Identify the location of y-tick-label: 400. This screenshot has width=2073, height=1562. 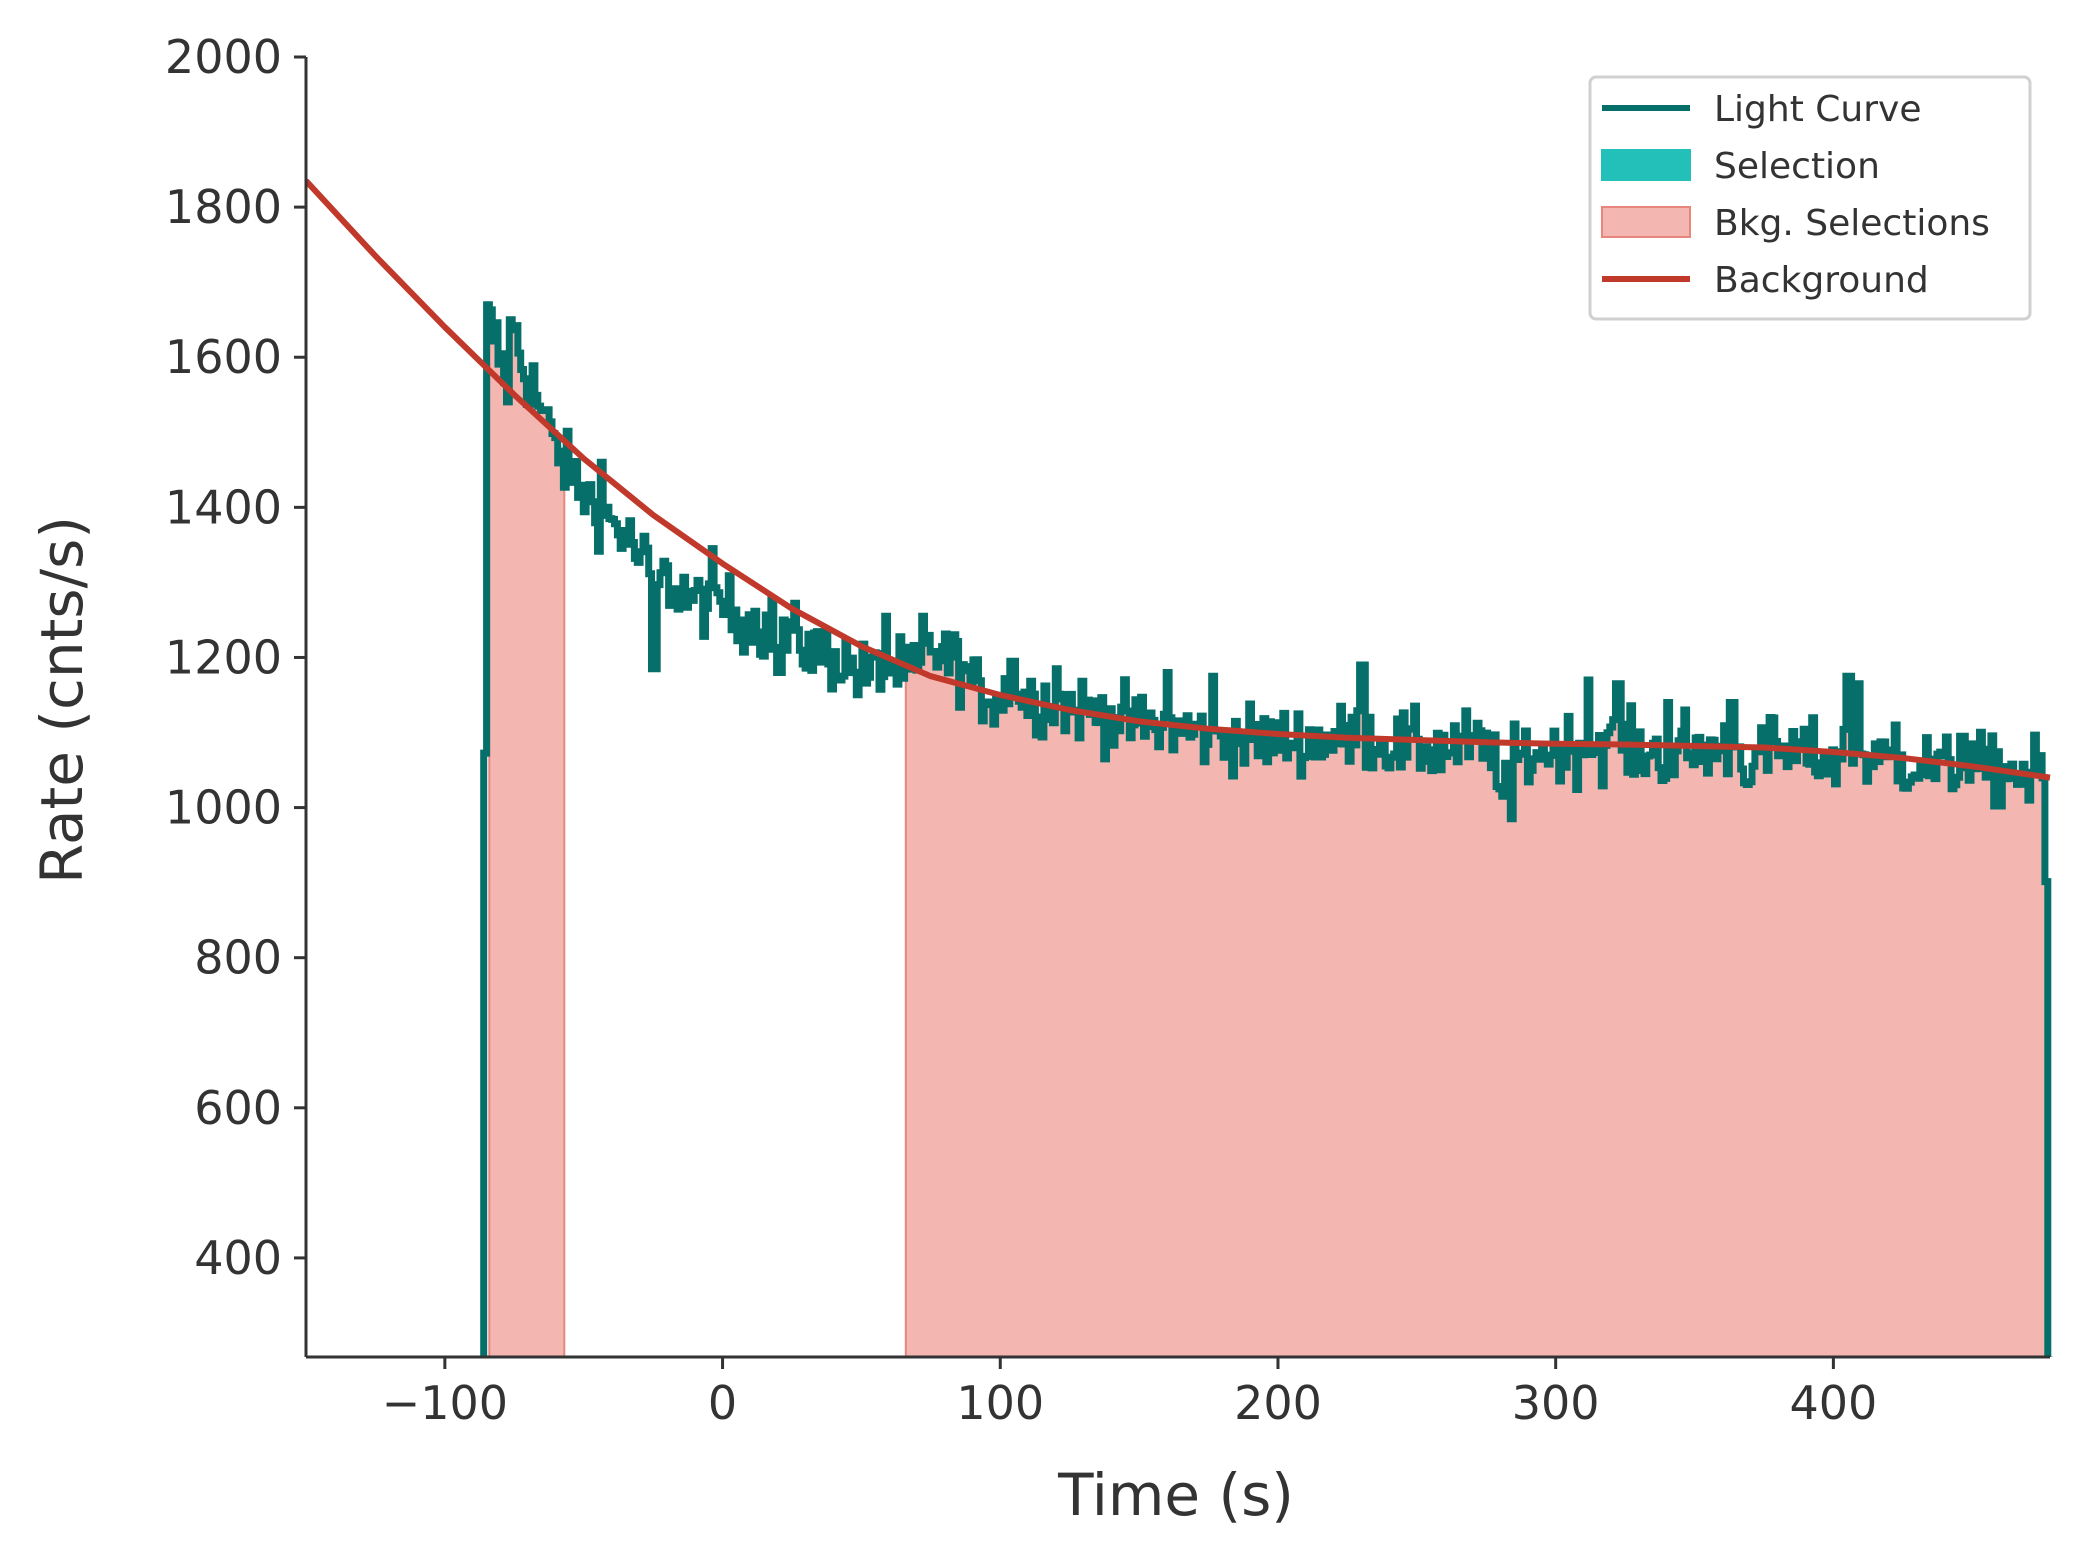
(238, 1258).